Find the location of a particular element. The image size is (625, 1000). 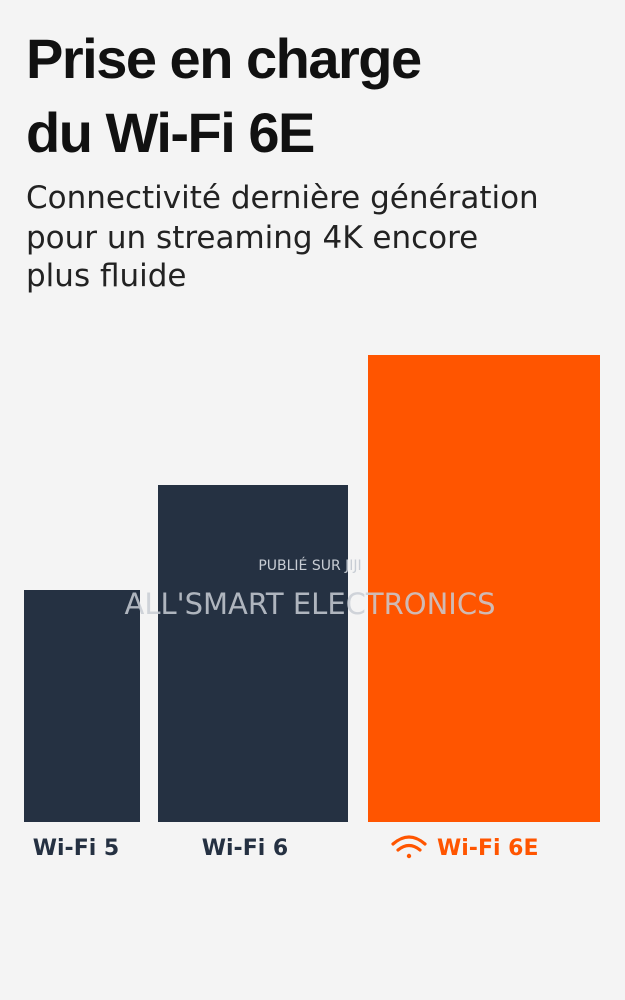

title-line: Prise en charge is located at coordinates (223, 58).